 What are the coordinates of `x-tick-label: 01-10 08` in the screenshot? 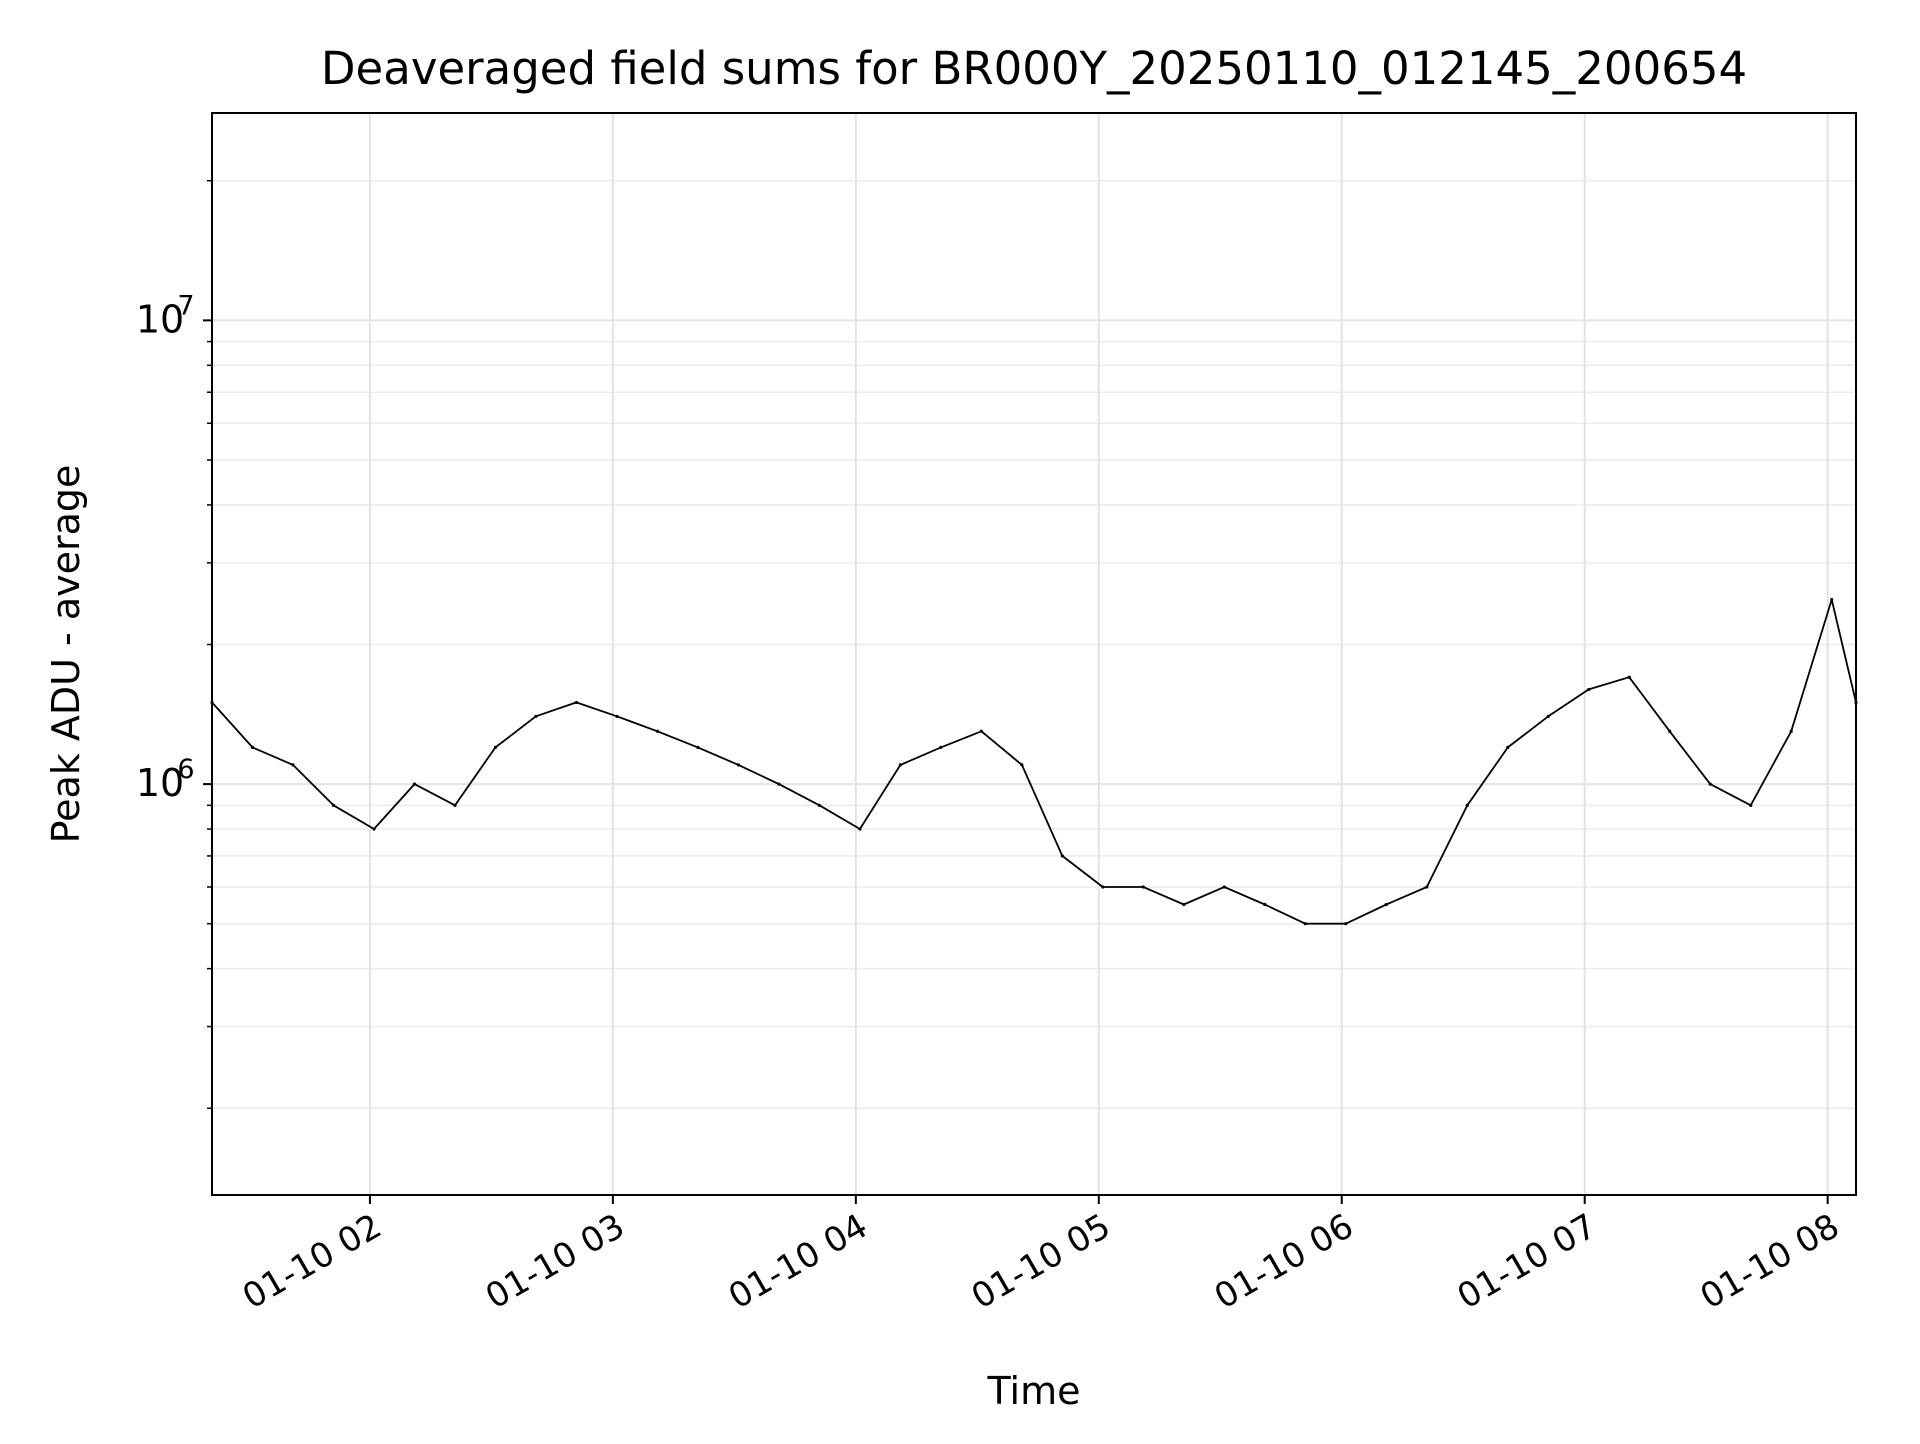 It's located at (1770, 1261).